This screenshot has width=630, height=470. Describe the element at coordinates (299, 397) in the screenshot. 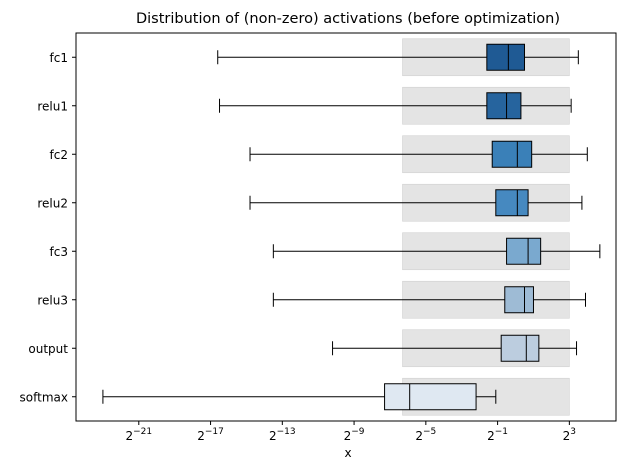

I see `box-group-softmax` at that location.